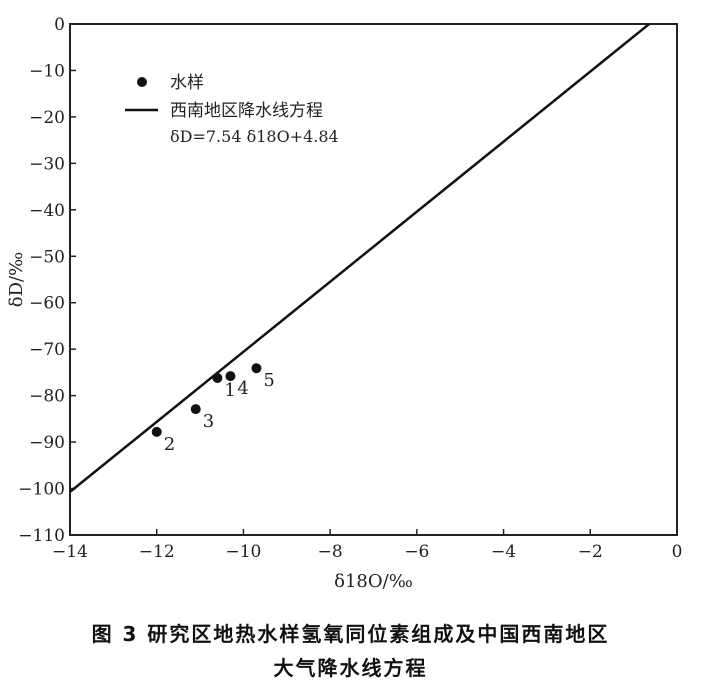 This screenshot has height=692, width=701. I want to click on x-tick-label: 0, so click(677, 552).